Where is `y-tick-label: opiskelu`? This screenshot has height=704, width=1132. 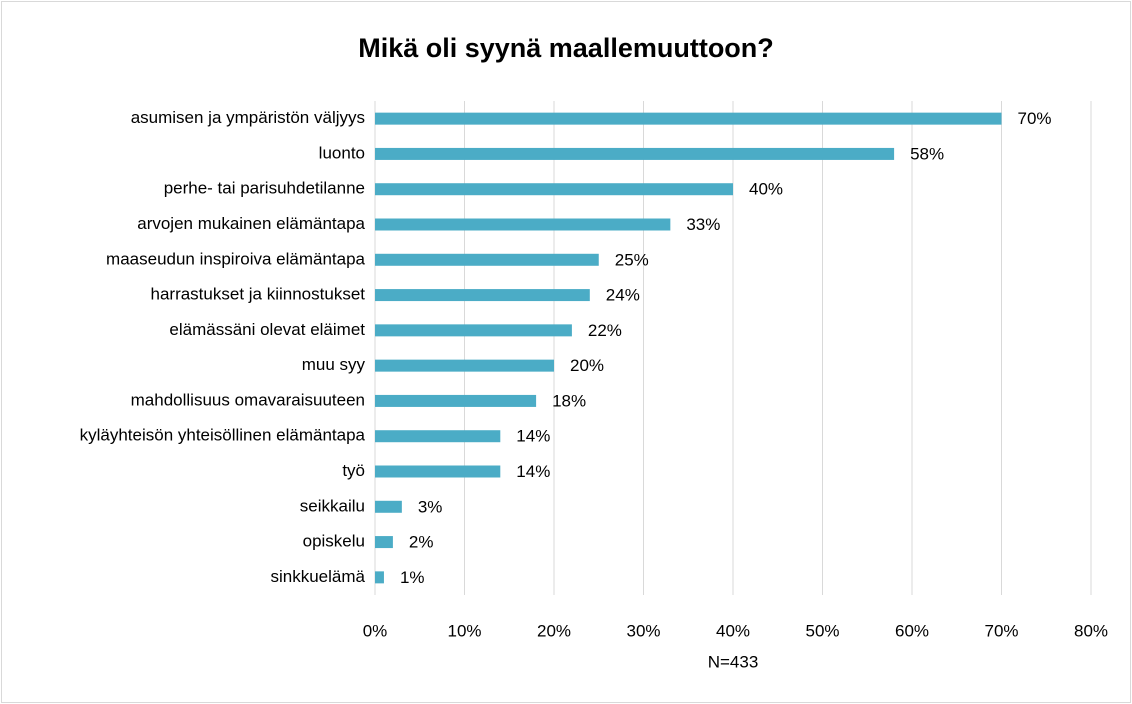 y-tick-label: opiskelu is located at coordinates (334, 541).